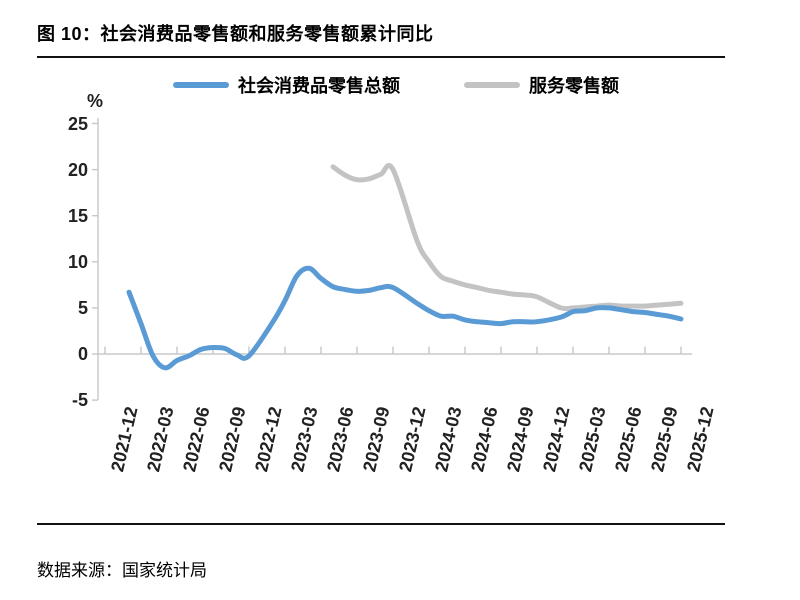 Image resolution: width=800 pixels, height=600 pixels. Describe the element at coordinates (700, 439) in the screenshot. I see `x-tick-label: 2025-12` at that location.